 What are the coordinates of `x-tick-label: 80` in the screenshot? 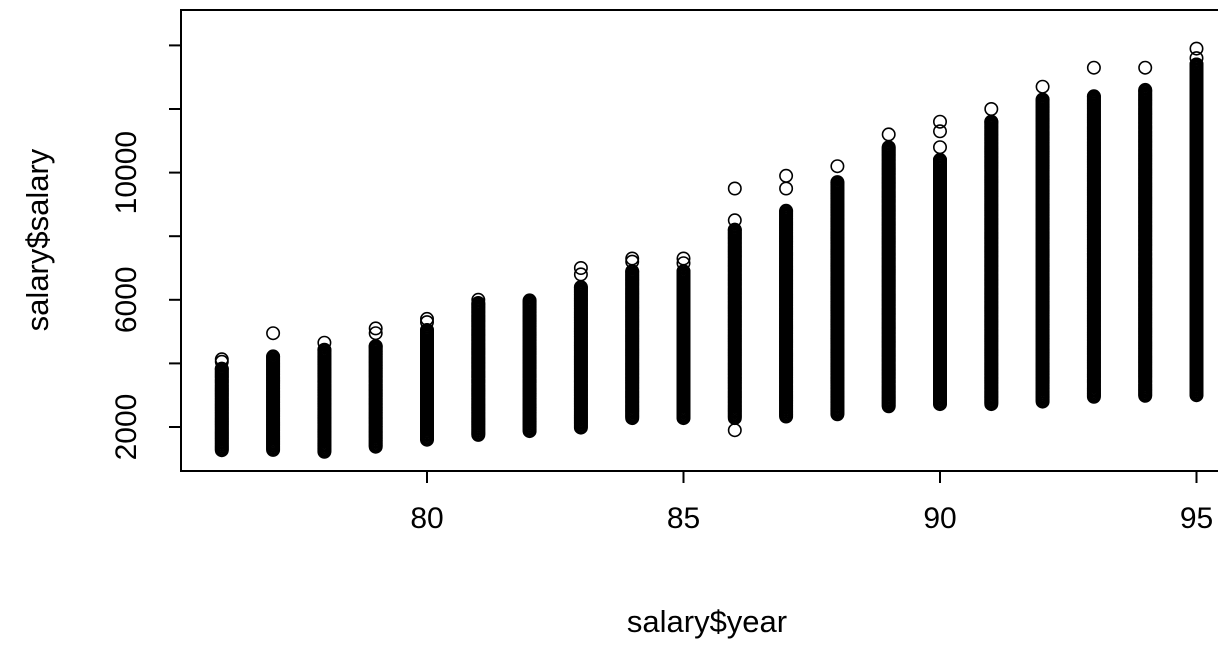 It's located at (426, 518).